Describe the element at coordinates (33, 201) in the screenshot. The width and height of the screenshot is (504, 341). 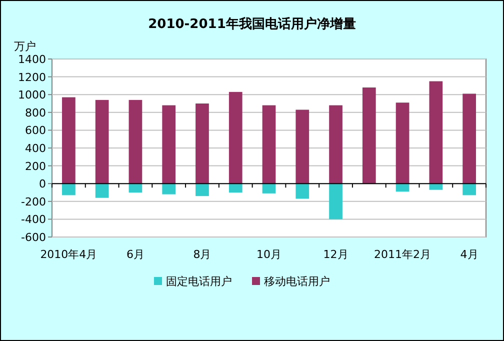
I see `y-tick-label: -200` at that location.